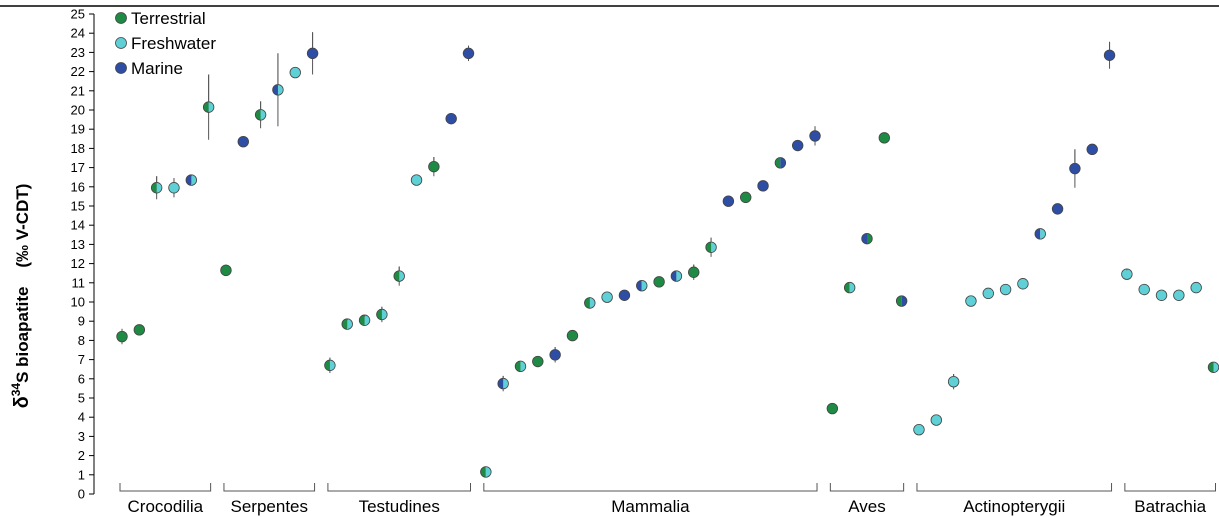 This screenshot has height=517, width=1219. What do you see at coordinates (81, 474) in the screenshot?
I see `y-tick-label: 1` at bounding box center [81, 474].